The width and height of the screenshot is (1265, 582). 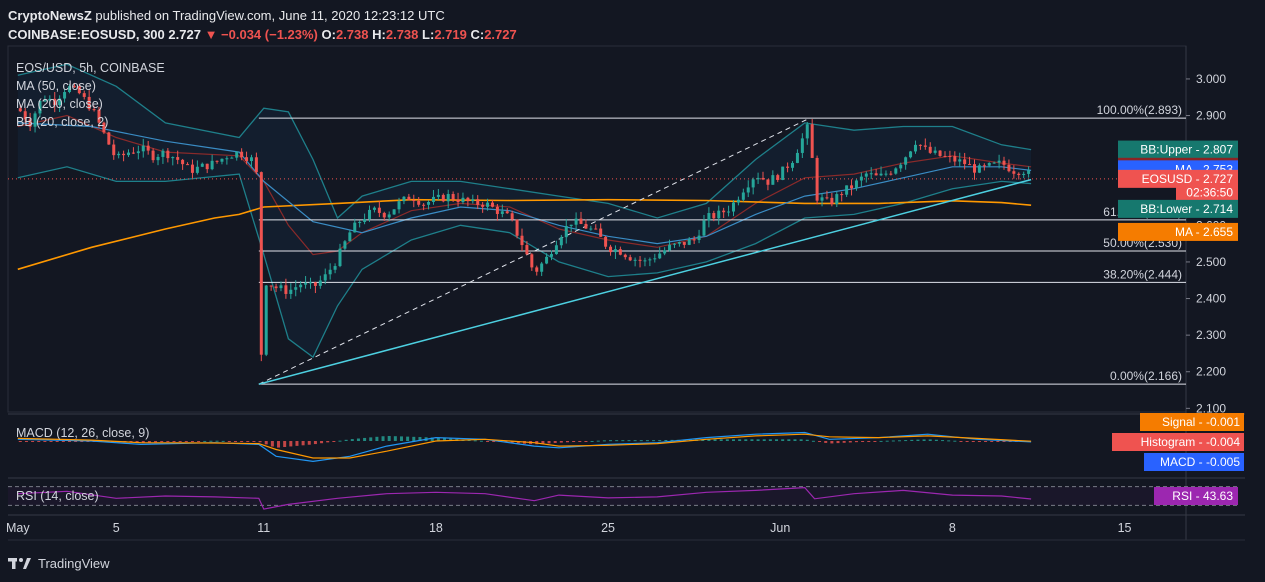 I want to click on rsi-line, so click(x=524, y=498).